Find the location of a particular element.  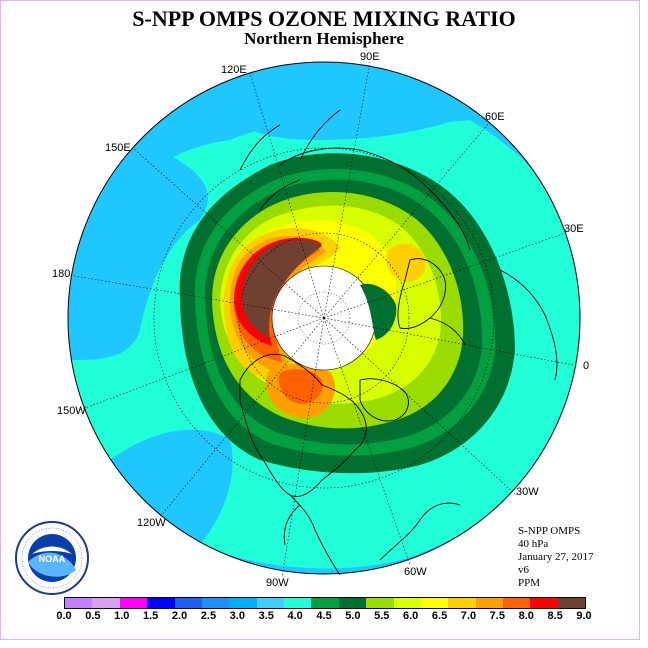

date-text: January 27, 2017 is located at coordinates (556, 557).